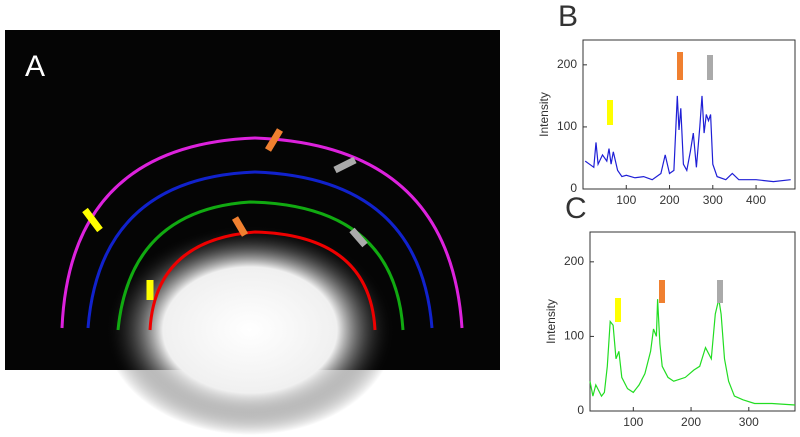 The image size is (800, 437). I want to click on red-contour, so click(262, 280).